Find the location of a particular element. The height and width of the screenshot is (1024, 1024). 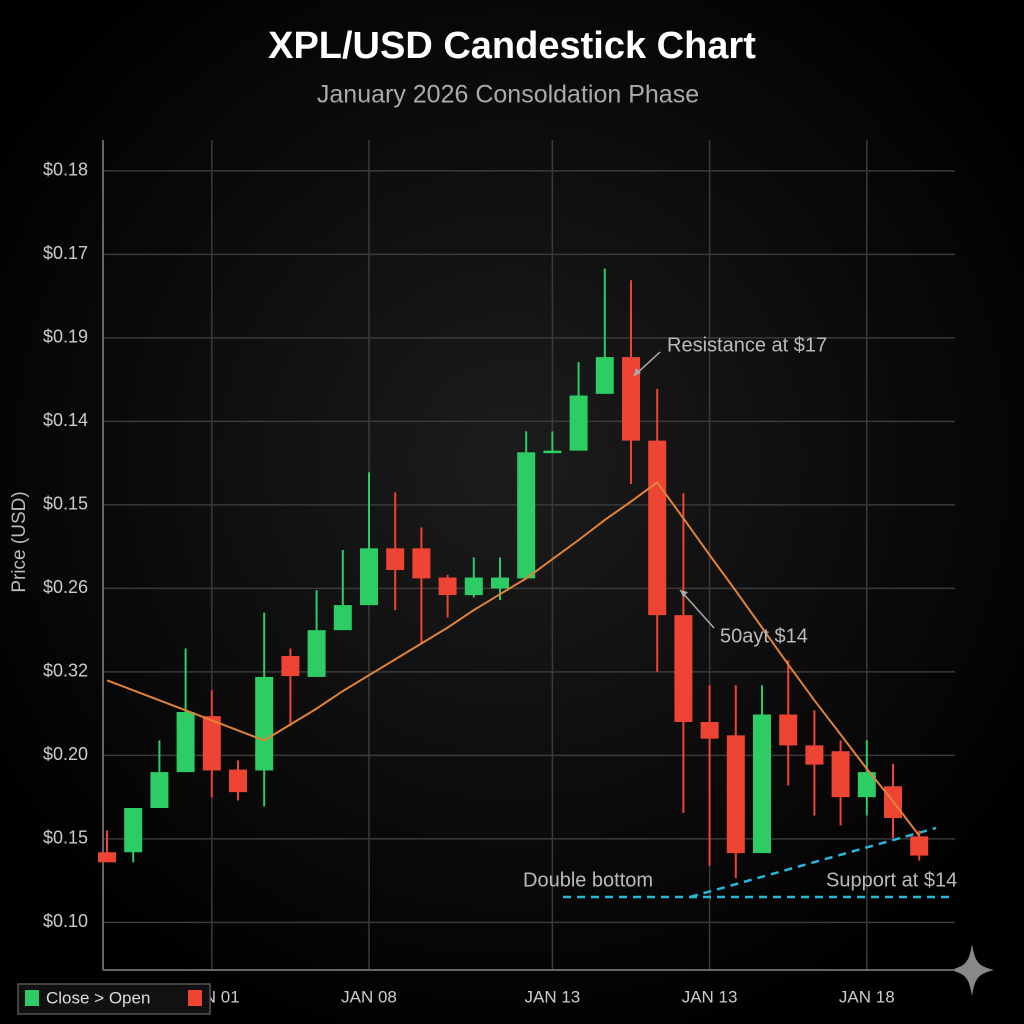

x-tick-label: JAN 08 is located at coordinates (369, 996).